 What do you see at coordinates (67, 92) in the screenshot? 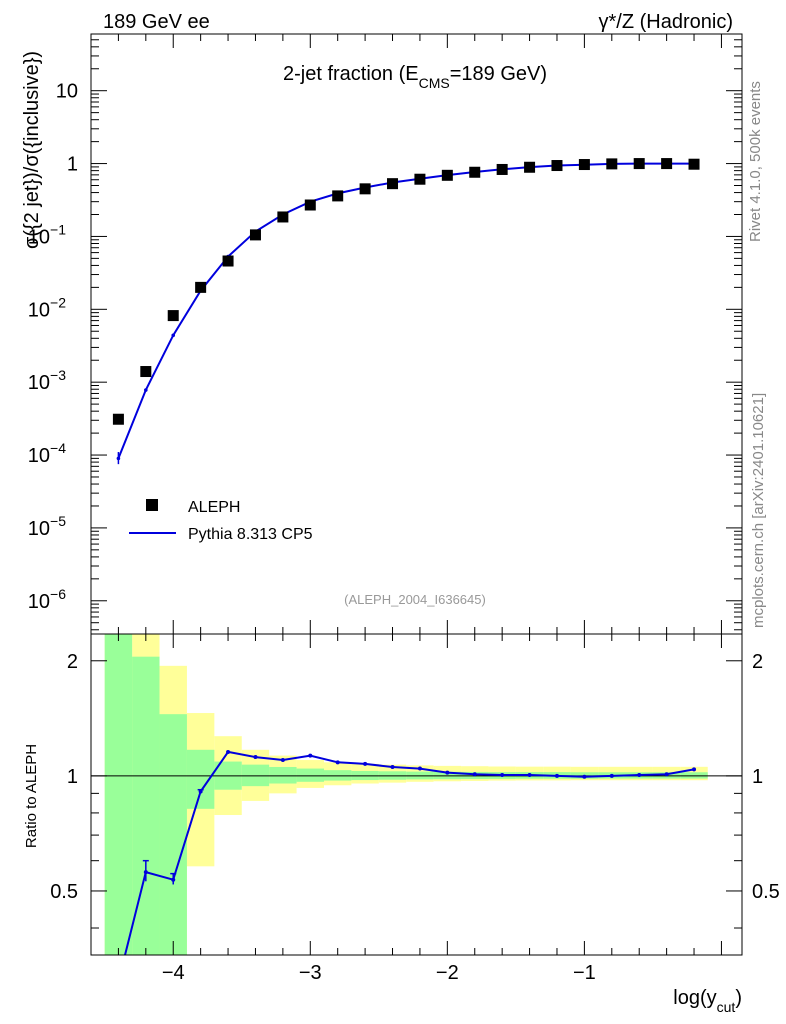
I see `main-y-tick-label: 10` at bounding box center [67, 92].